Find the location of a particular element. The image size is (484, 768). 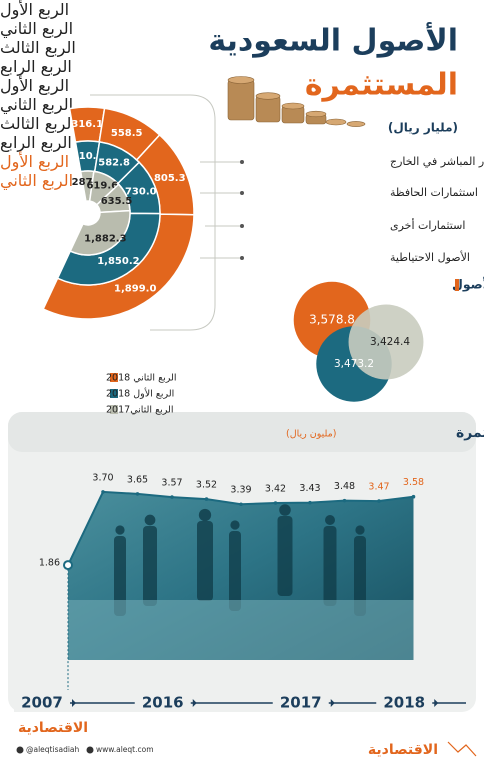

year-label: 2007 is located at coordinates (42, 703).